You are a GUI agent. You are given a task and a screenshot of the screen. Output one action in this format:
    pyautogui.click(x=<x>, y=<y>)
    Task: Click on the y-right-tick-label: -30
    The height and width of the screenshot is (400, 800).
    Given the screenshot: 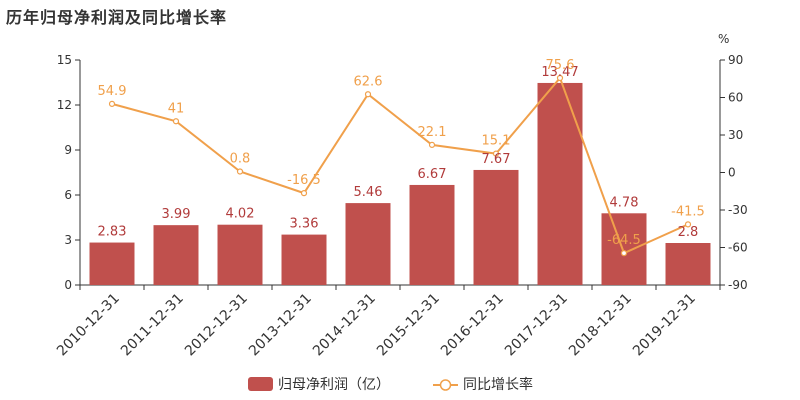 What is the action you would take?
    pyautogui.click(x=738, y=210)
    